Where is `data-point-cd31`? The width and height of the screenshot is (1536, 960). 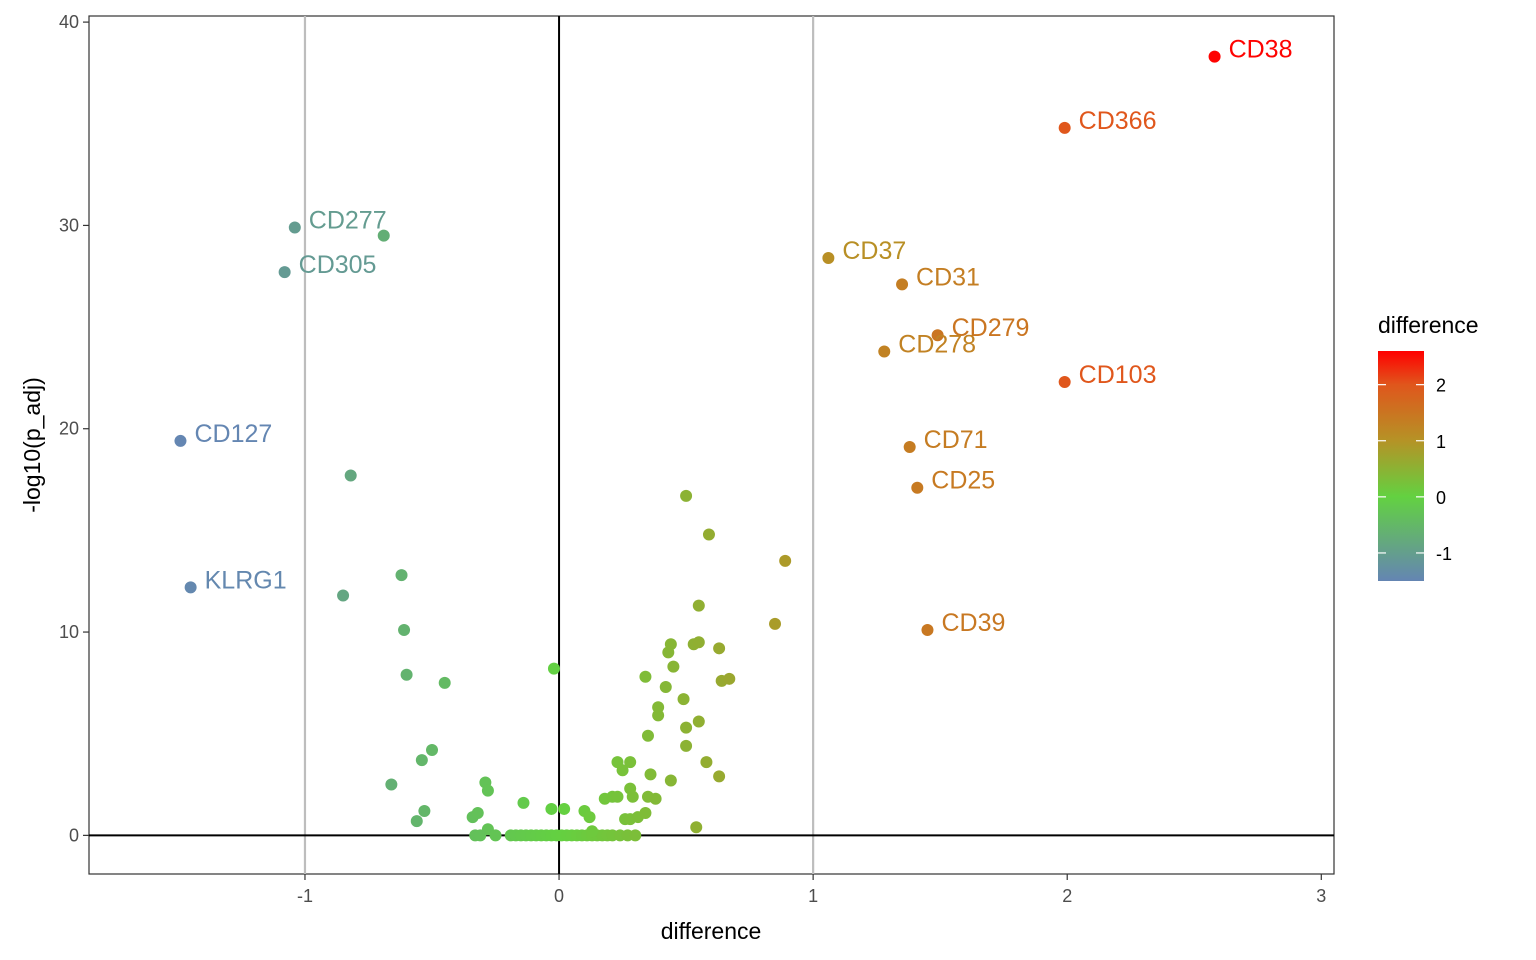 data-point-cd31 is located at coordinates (902, 284).